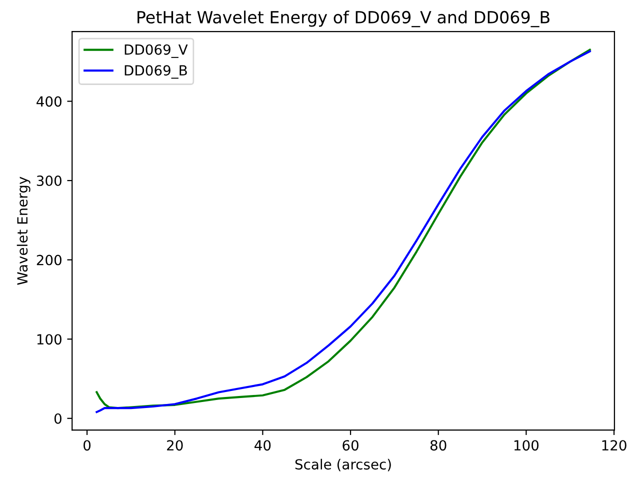 This screenshot has height=486, width=627. Describe the element at coordinates (526, 445) in the screenshot. I see `x-tick-label: 100` at that location.